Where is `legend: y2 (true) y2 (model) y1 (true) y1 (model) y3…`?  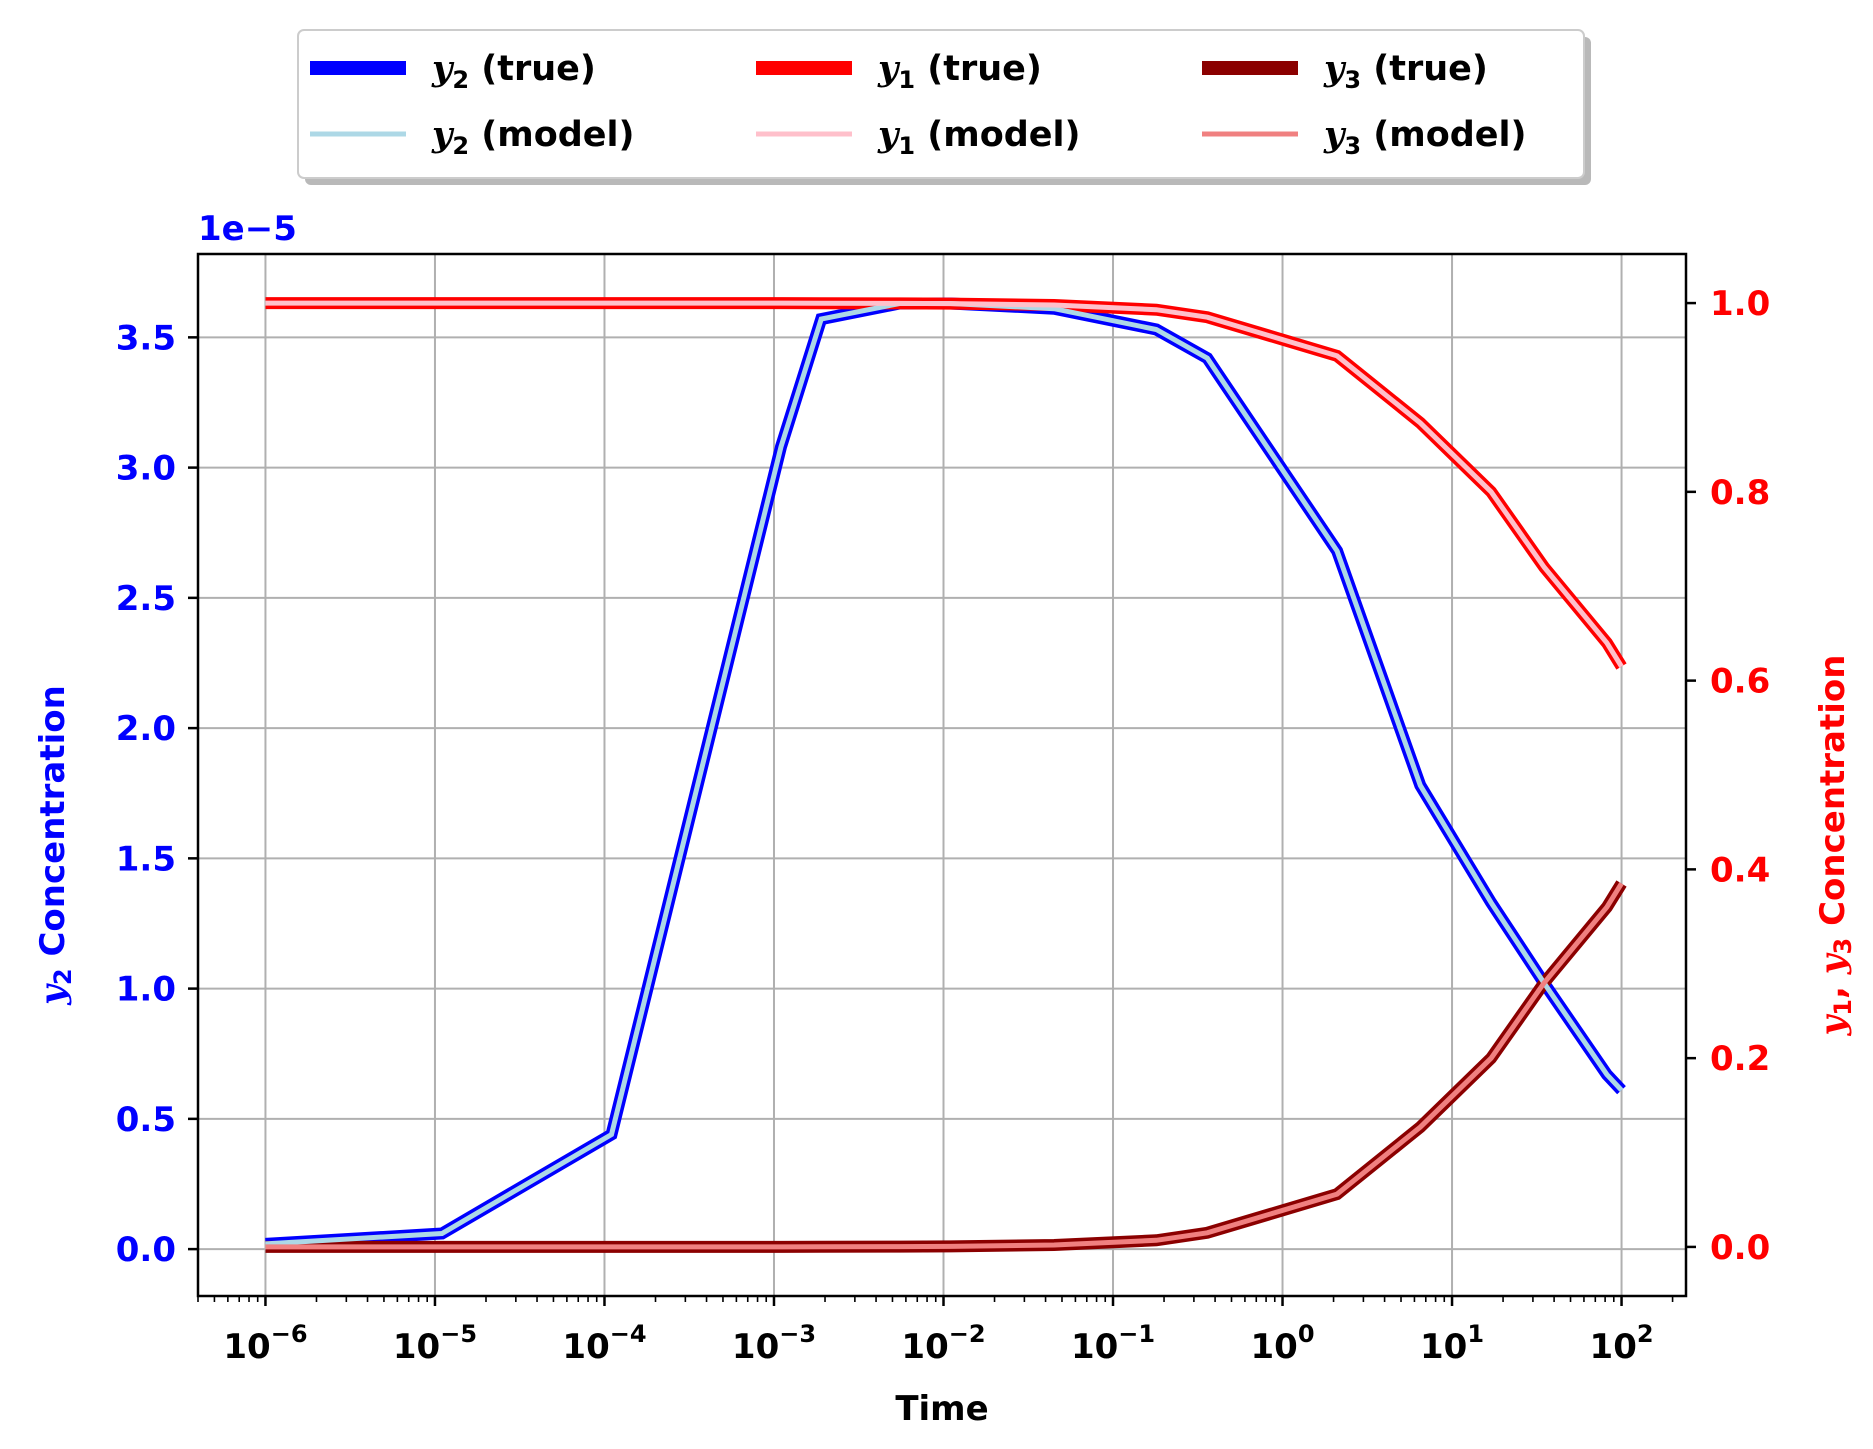 legend: y2 (true) y2 (model) y1 (true) y1 (model) y3… is located at coordinates (944, 107).